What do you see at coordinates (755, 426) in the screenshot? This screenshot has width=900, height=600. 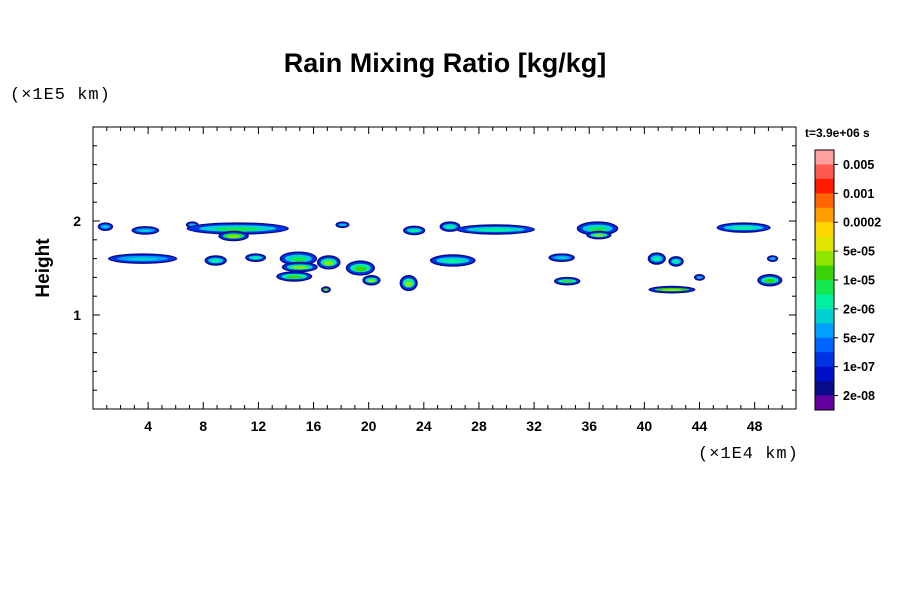 I see `x-tick-label: 48` at bounding box center [755, 426].